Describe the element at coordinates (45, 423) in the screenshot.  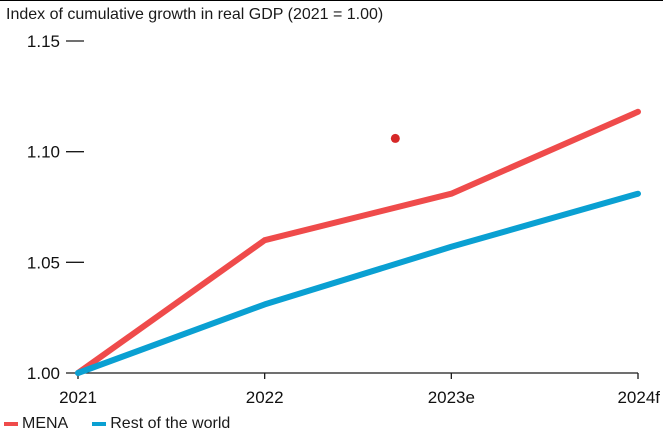
I see `legend-label-mena: MENA` at that location.